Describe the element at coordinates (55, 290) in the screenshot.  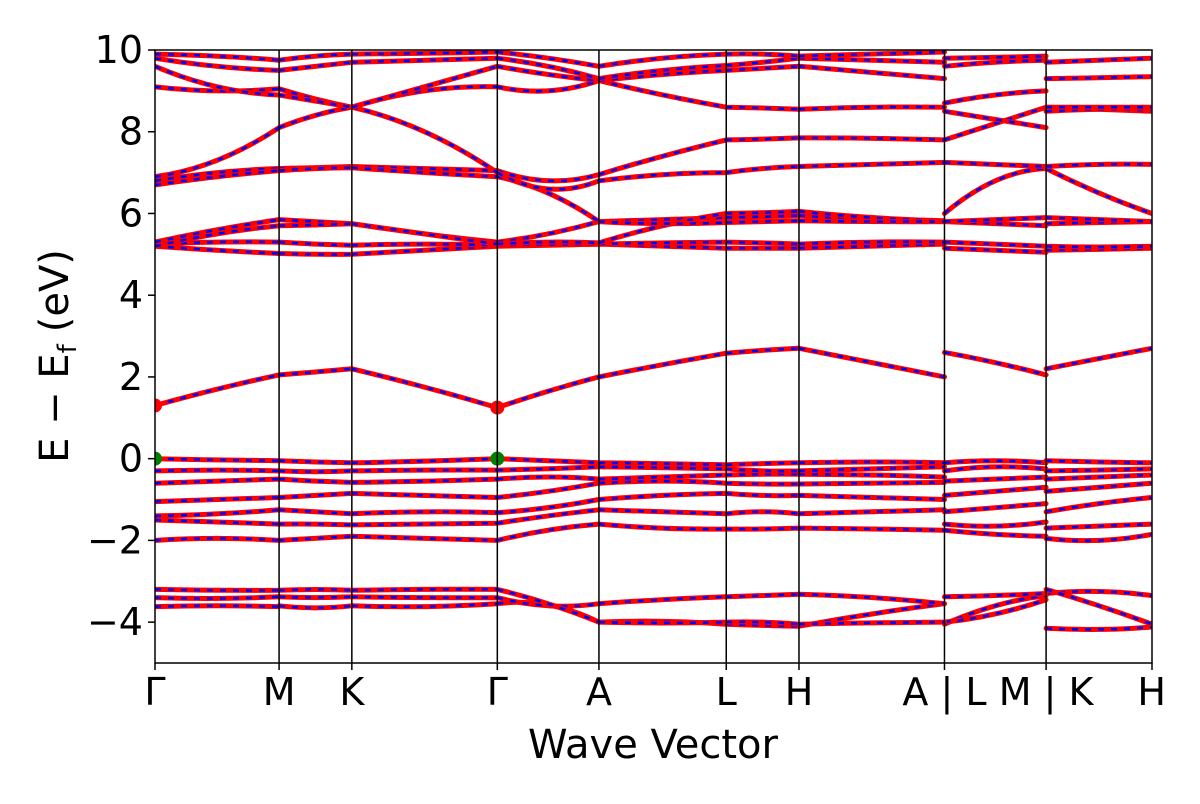
I see `y-axis-label-unit: (eV)` at that location.